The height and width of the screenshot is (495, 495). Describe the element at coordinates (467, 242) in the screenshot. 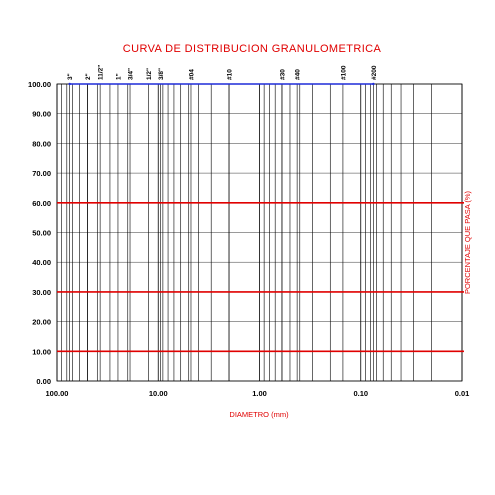

I see `y-axis-label: PORCENTAJE QUE PASA (%)` at that location.